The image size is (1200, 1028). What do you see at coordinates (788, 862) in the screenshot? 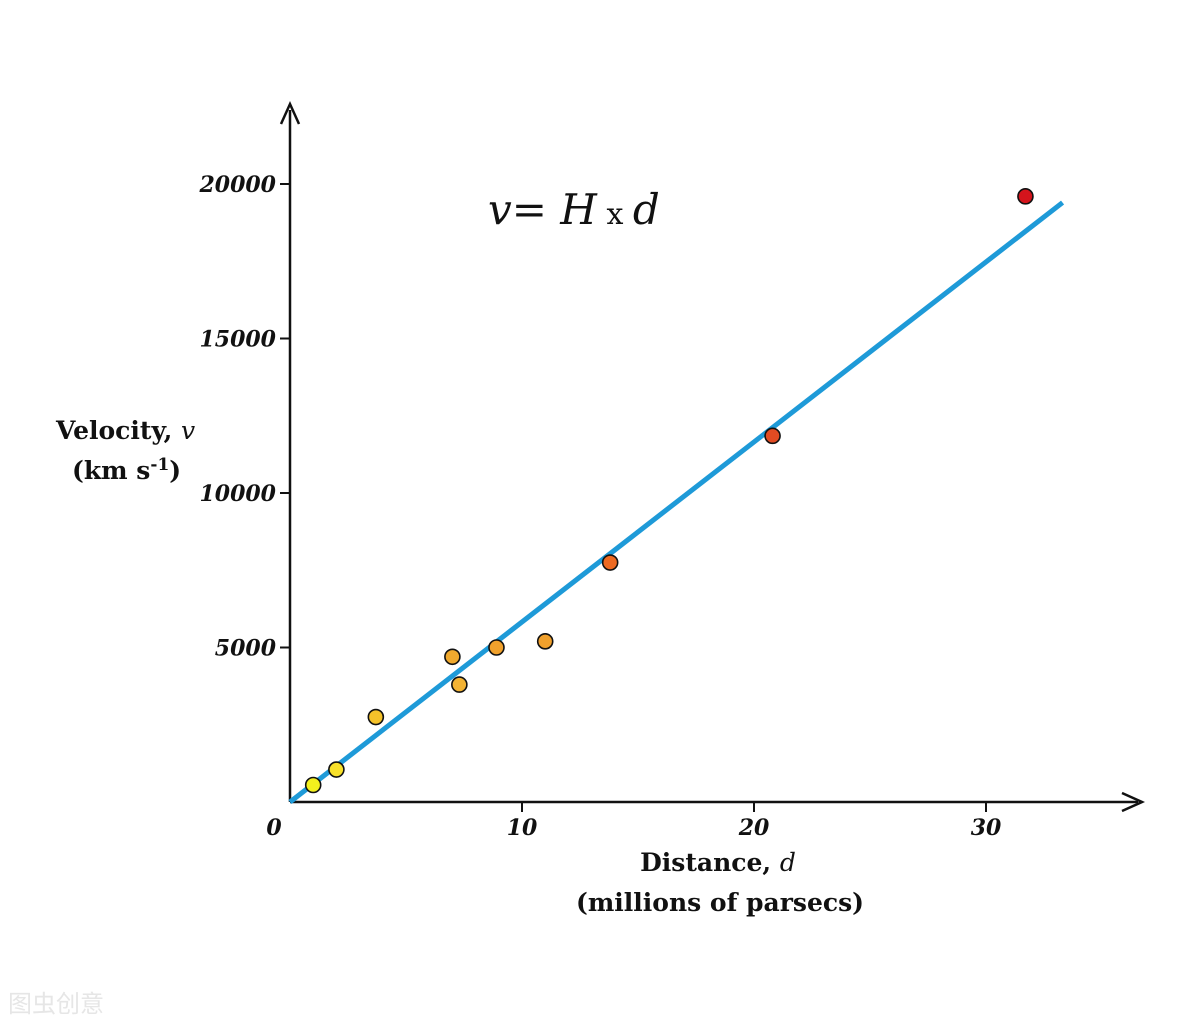
I see `x-axis-title-var: d` at bounding box center [788, 862].